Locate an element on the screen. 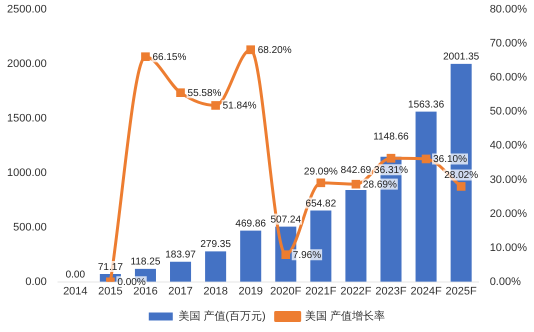 This screenshot has width=534, height=332. data-label: 183.97 is located at coordinates (180, 255).